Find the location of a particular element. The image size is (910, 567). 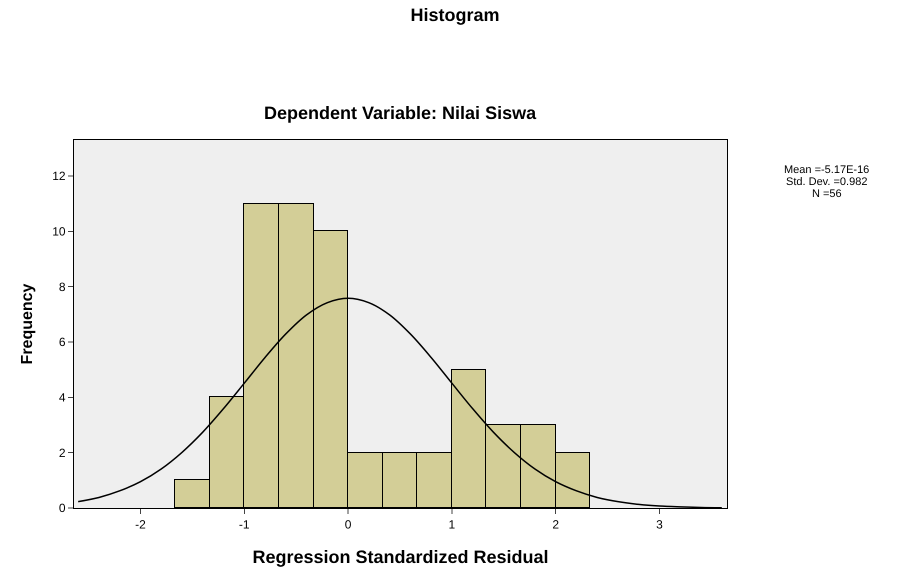

y-tick-label: 12 is located at coordinates (59, 176).